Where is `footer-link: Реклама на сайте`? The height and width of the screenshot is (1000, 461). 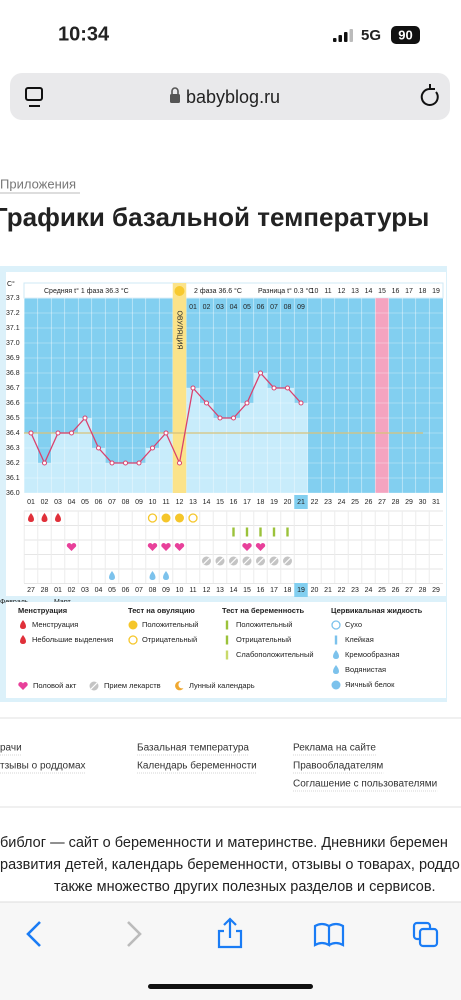
footer-link: Реклама на сайте is located at coordinates (334, 748).